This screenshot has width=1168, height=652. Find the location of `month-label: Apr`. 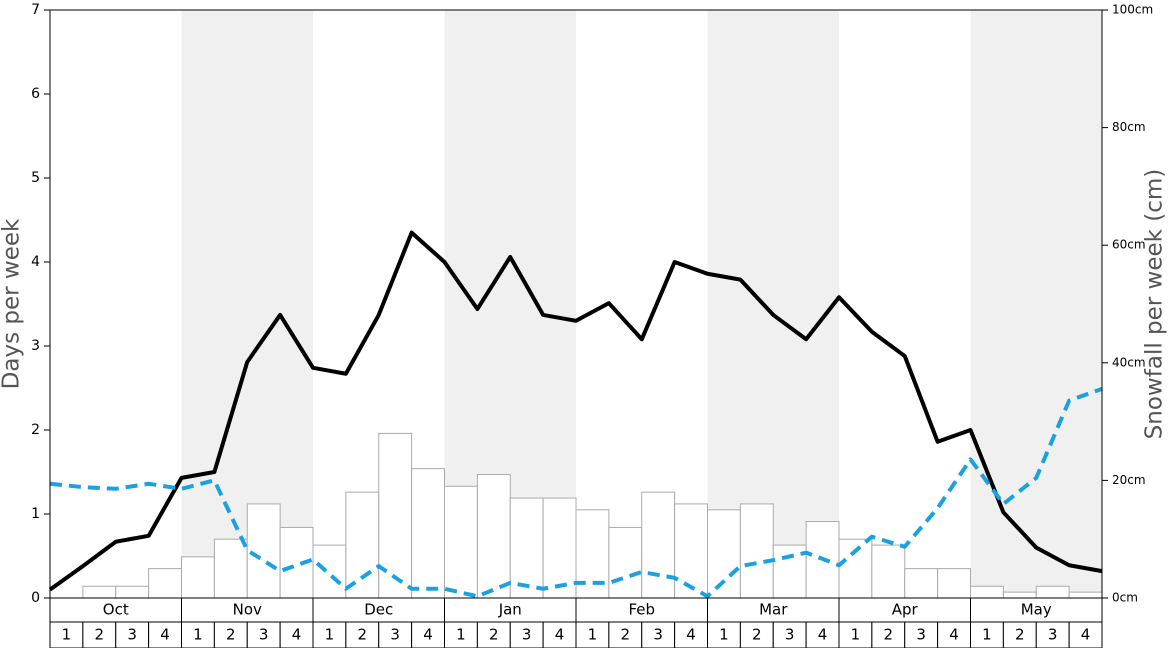

month-label: Apr is located at coordinates (905, 610).